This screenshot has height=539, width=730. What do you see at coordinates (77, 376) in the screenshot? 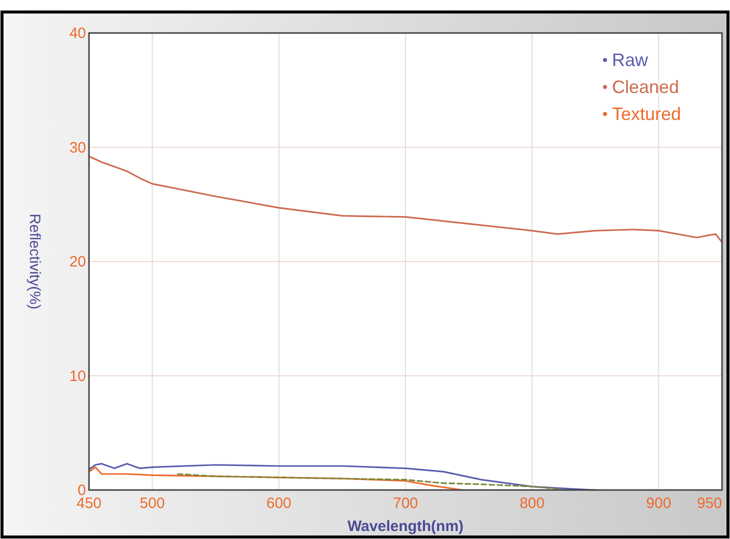
I see `y-tick-label: 10` at bounding box center [77, 376].